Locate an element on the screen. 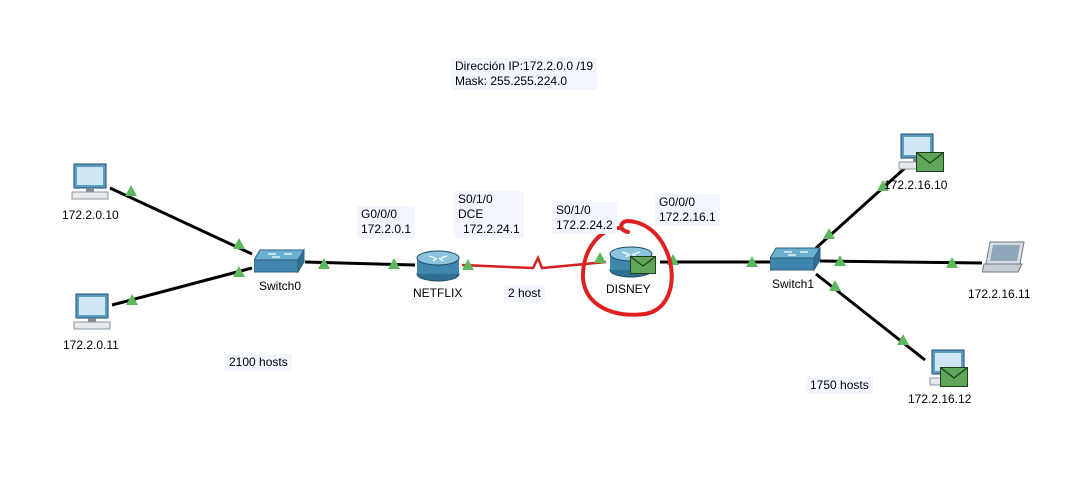 The width and height of the screenshot is (1072, 495). pc1-label: 172.2.0.11 is located at coordinates (91, 345).